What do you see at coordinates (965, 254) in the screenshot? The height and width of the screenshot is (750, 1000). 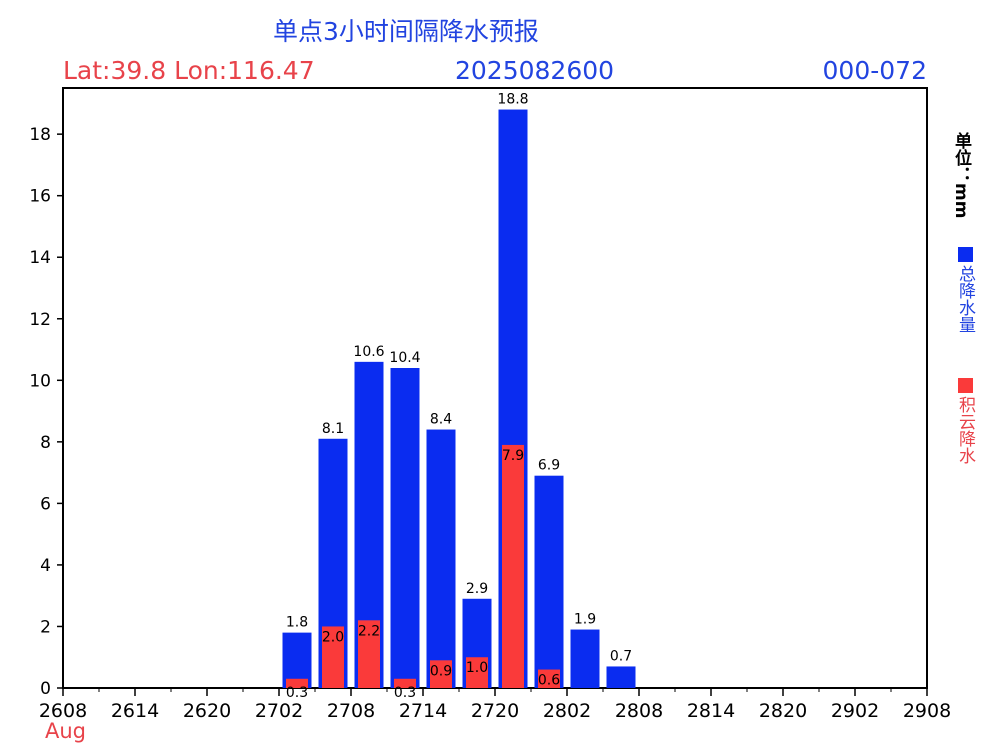 I see `legend-total-swatch` at bounding box center [965, 254].